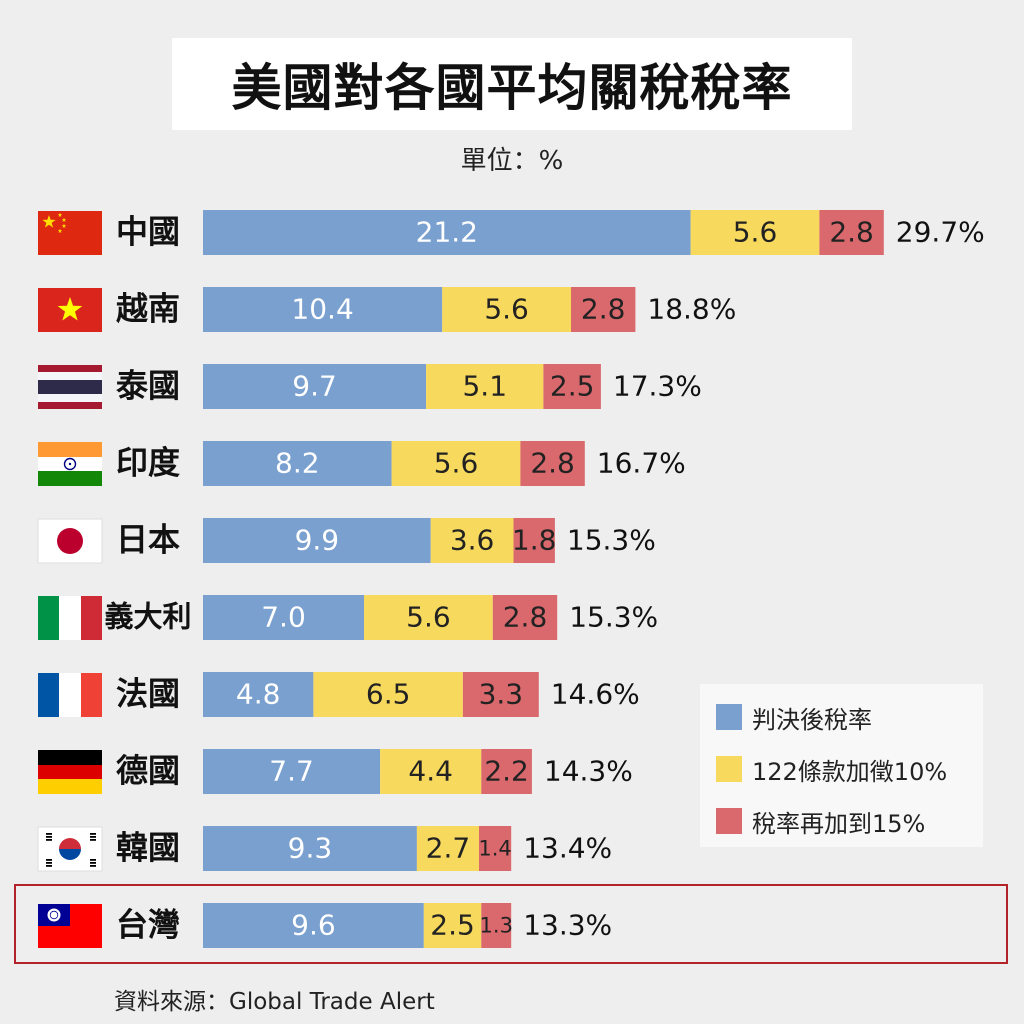  I want to click on china-flag, so click(70, 233).